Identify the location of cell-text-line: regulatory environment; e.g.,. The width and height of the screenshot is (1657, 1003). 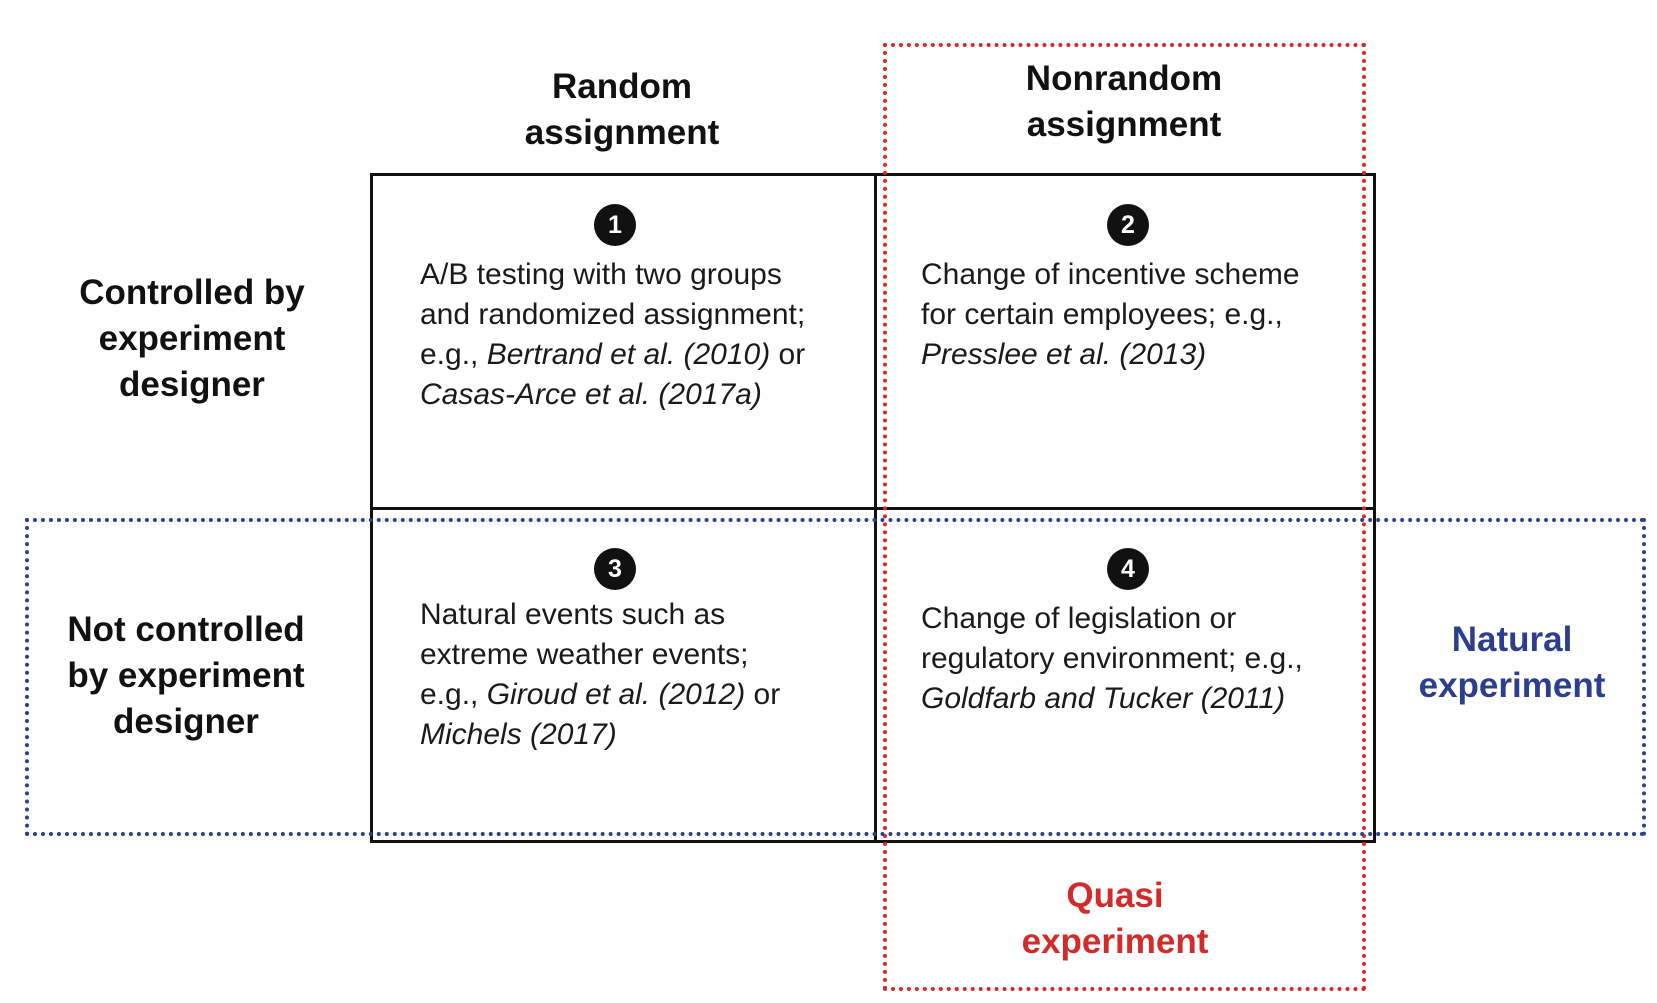
(1112, 658).